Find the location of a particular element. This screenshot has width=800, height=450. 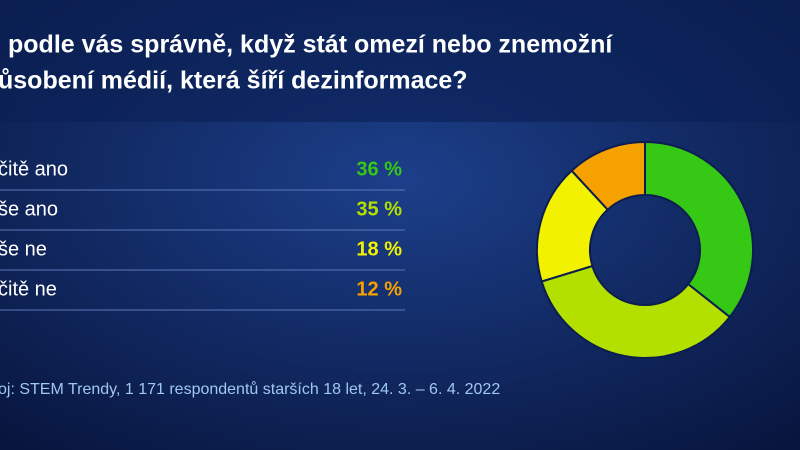

chart-title: ůsobení médií, která šíří dezinformace? is located at coordinates (234, 81).